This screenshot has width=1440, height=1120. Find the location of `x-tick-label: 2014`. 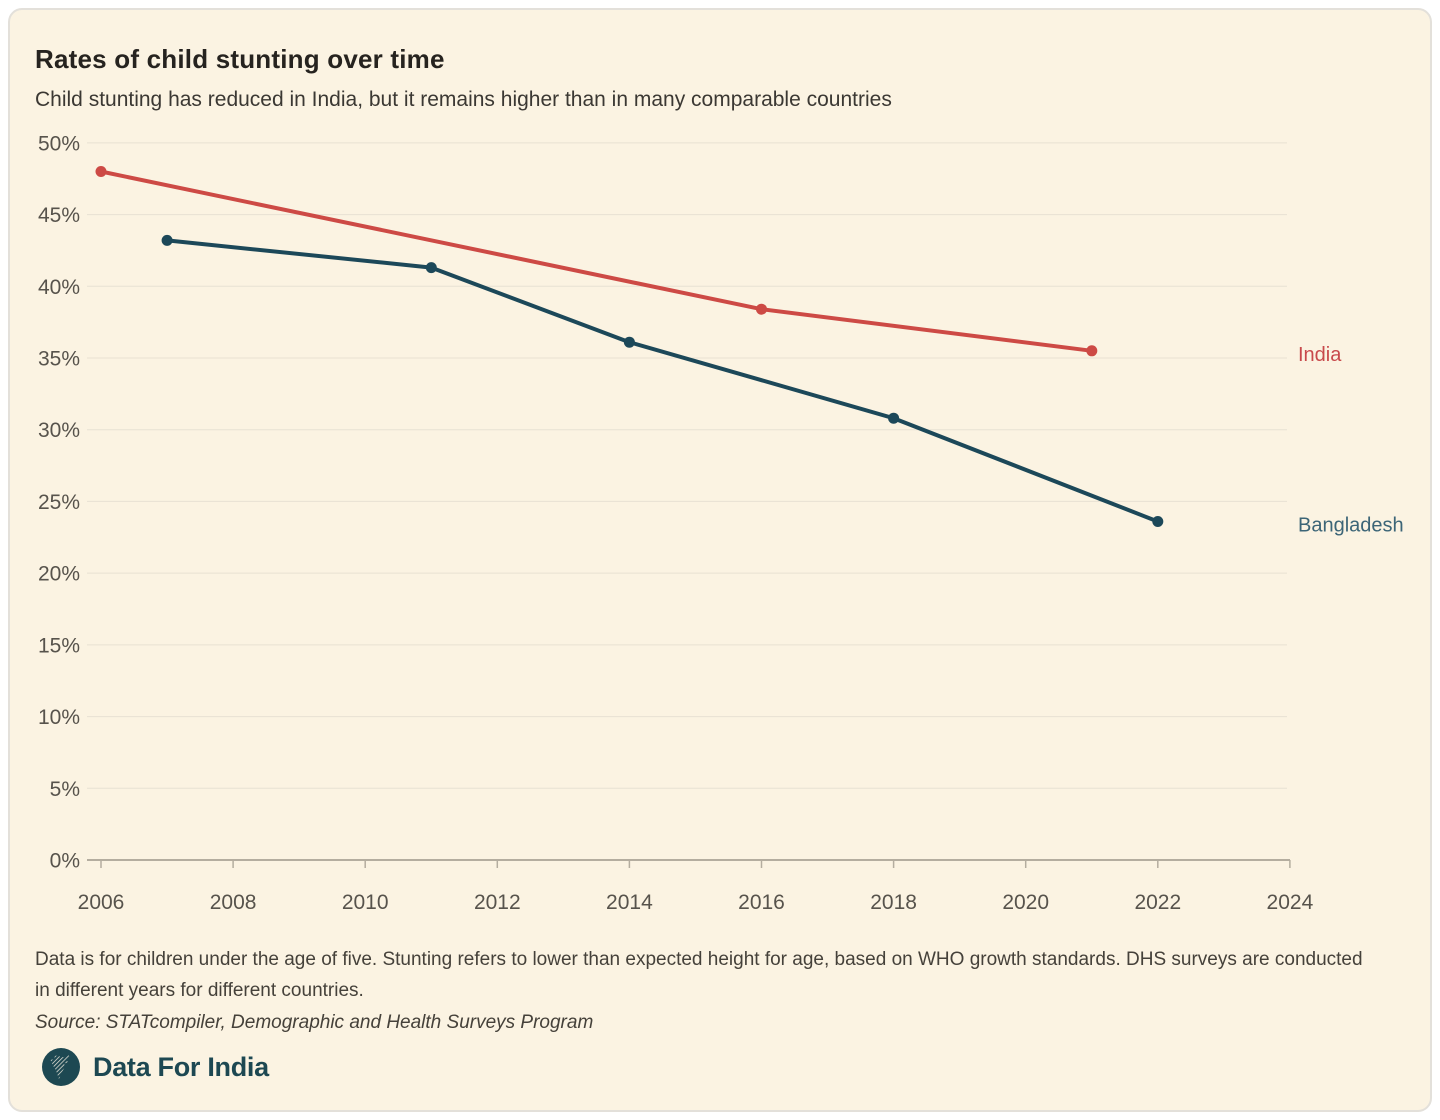

x-tick-label: 2014 is located at coordinates (629, 902).